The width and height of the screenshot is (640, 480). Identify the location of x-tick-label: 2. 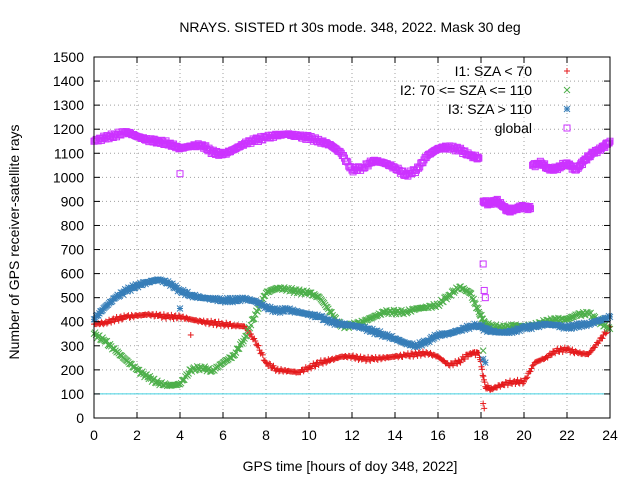
(137, 435).